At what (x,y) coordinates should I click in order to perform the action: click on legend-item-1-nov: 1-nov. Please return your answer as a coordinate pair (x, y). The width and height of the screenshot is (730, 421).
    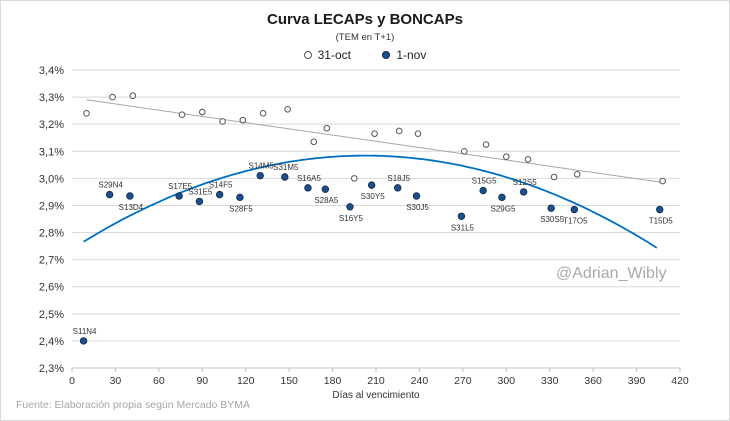
    Looking at the image, I should click on (404, 55).